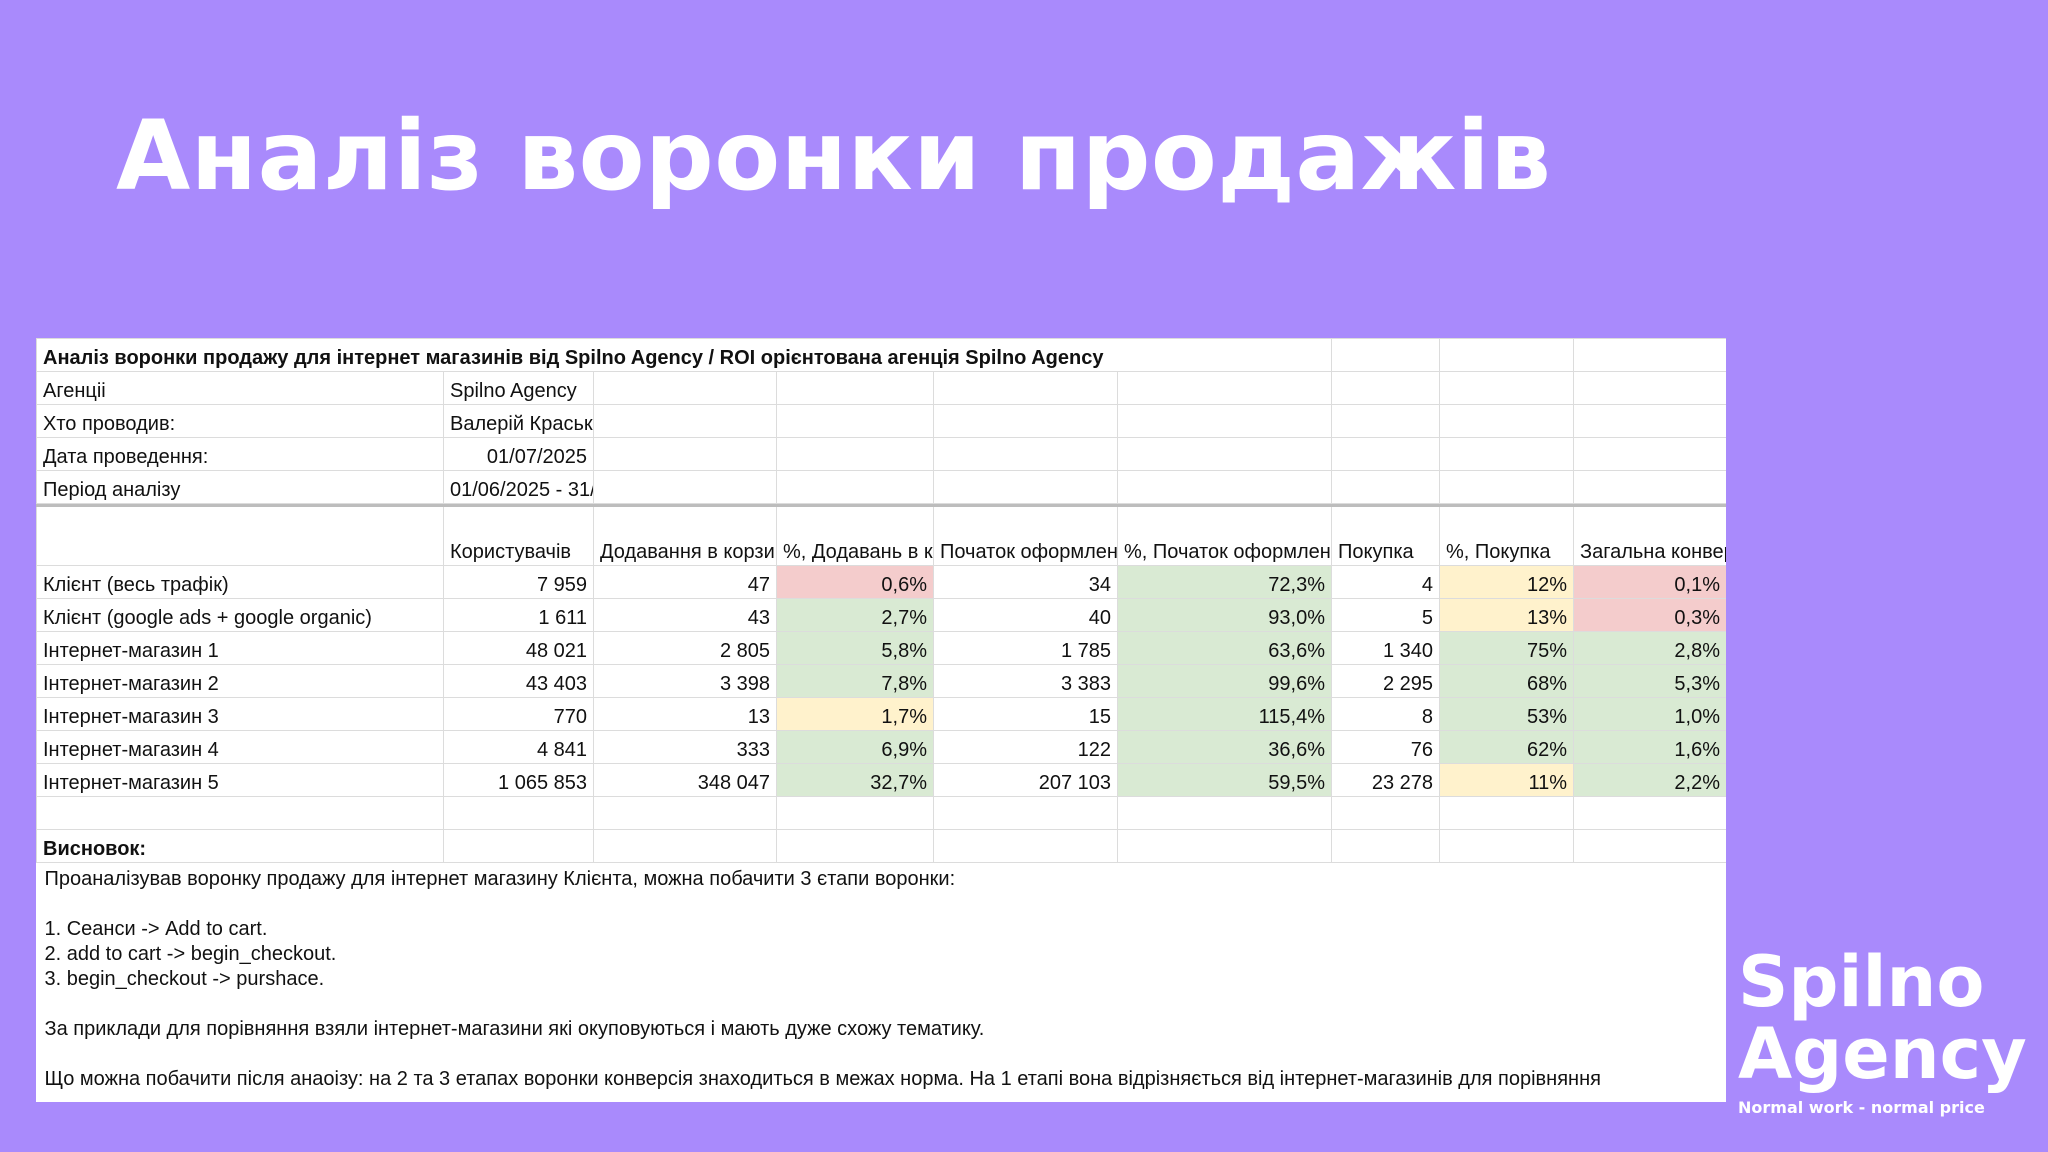  Describe the element at coordinates (1507, 747) in the screenshot. I see `cell-purchase-pct: 62%` at that location.